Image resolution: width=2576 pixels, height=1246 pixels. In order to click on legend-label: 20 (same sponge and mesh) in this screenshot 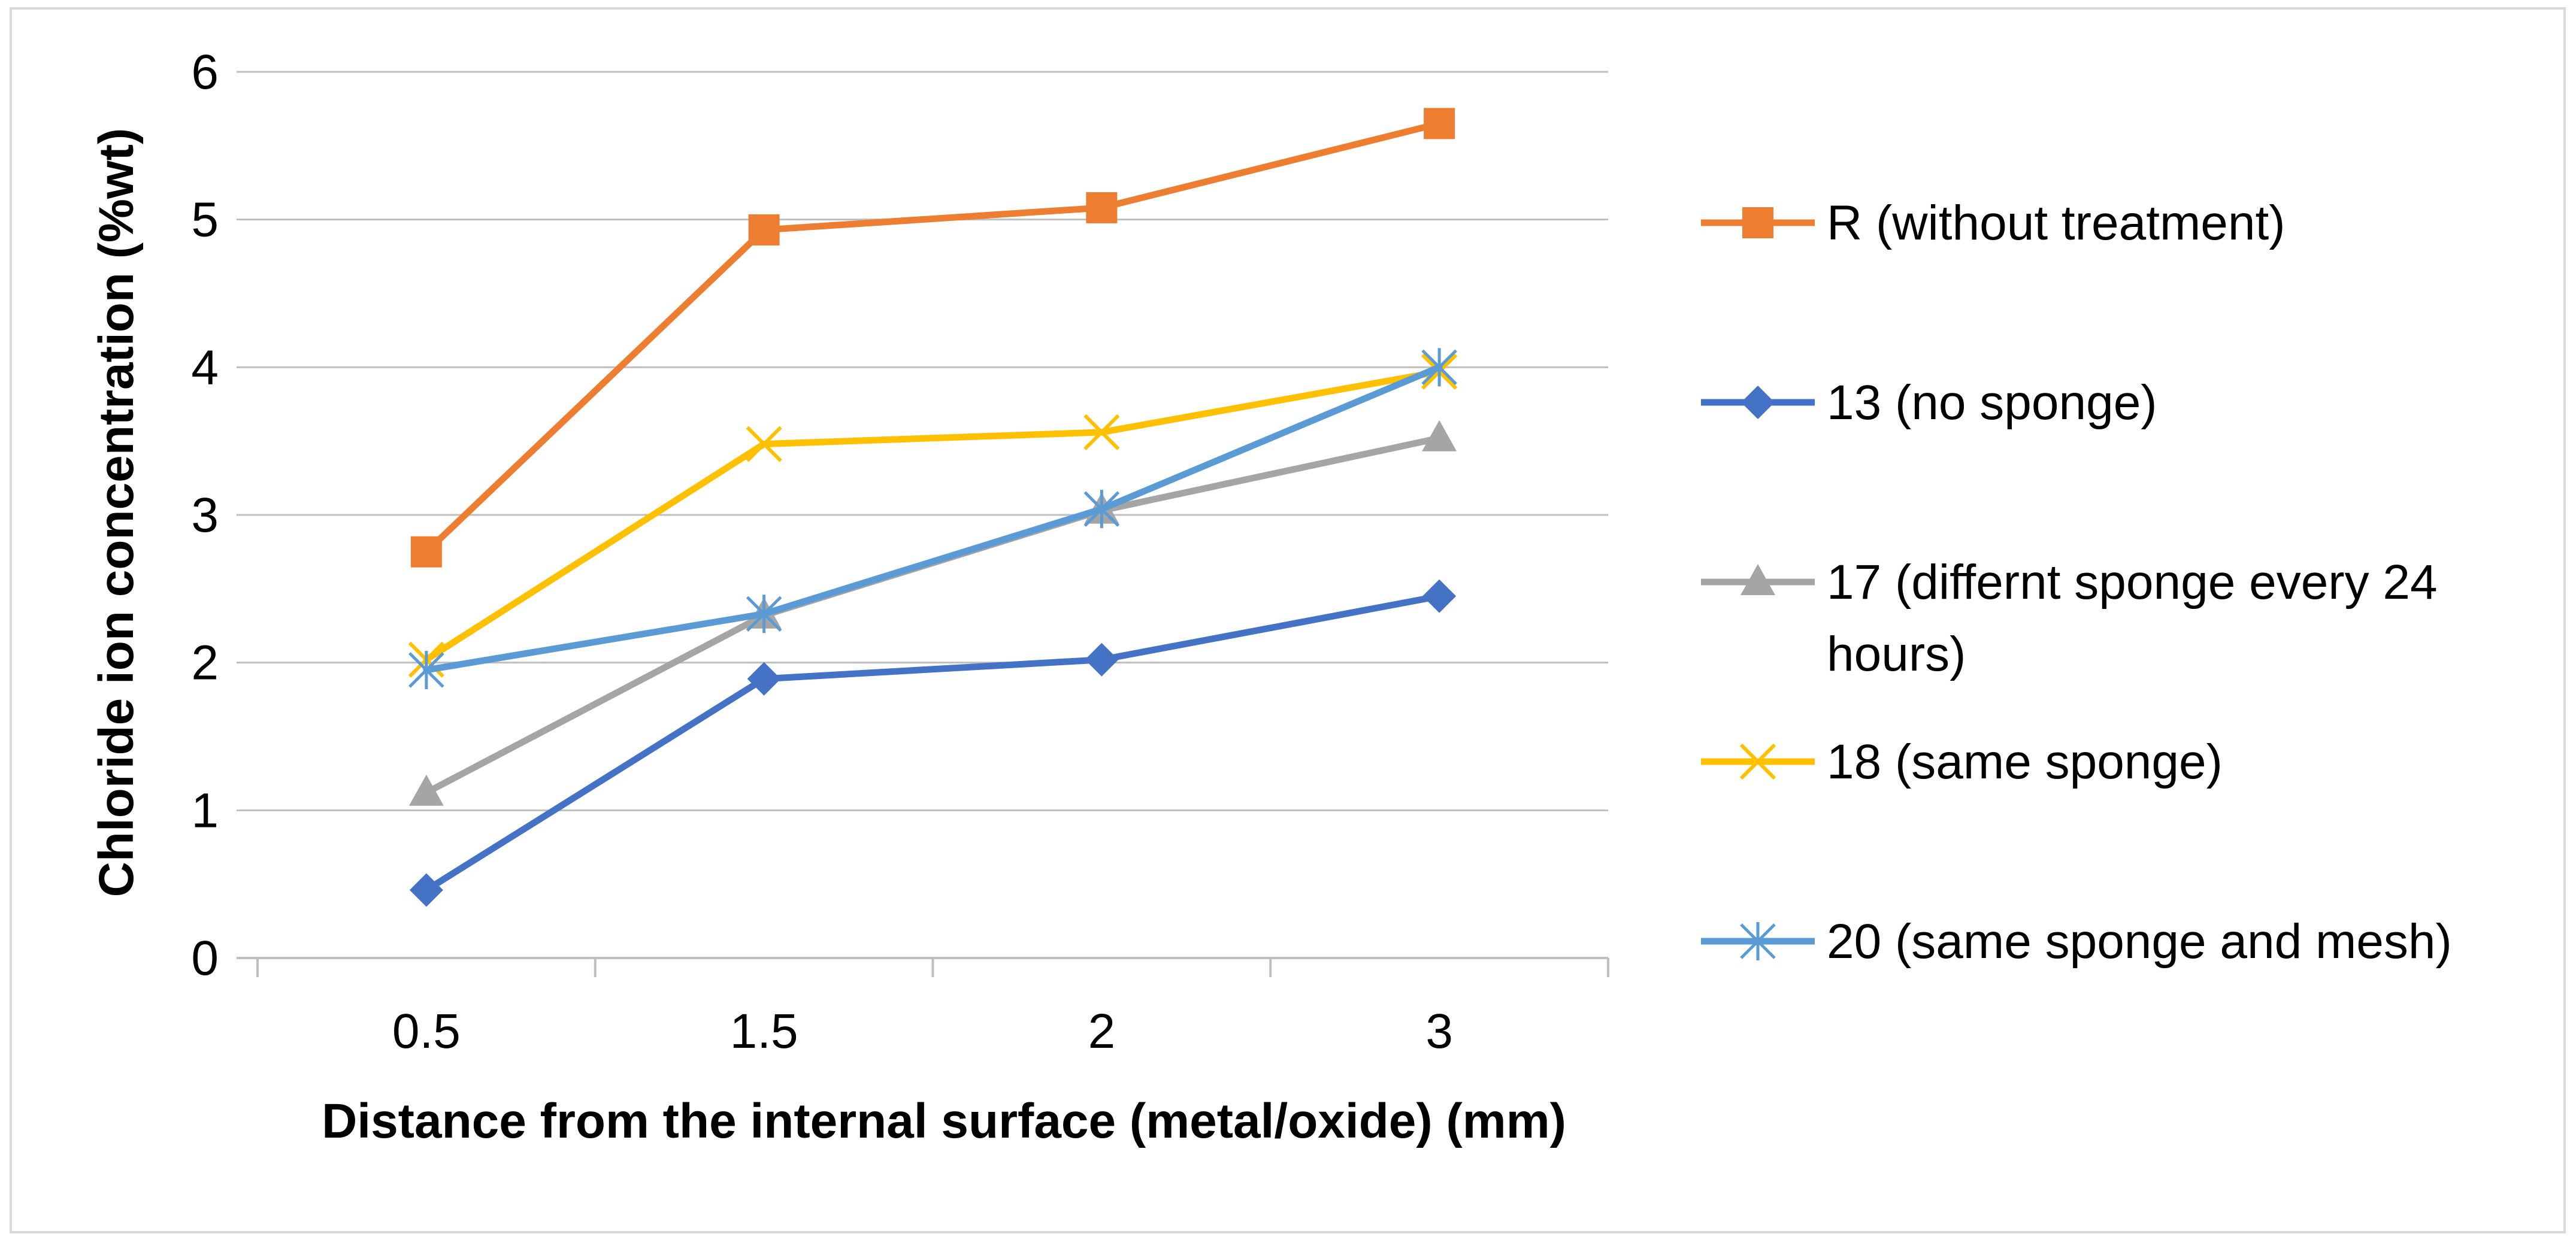, I will do `click(2139, 941)`.